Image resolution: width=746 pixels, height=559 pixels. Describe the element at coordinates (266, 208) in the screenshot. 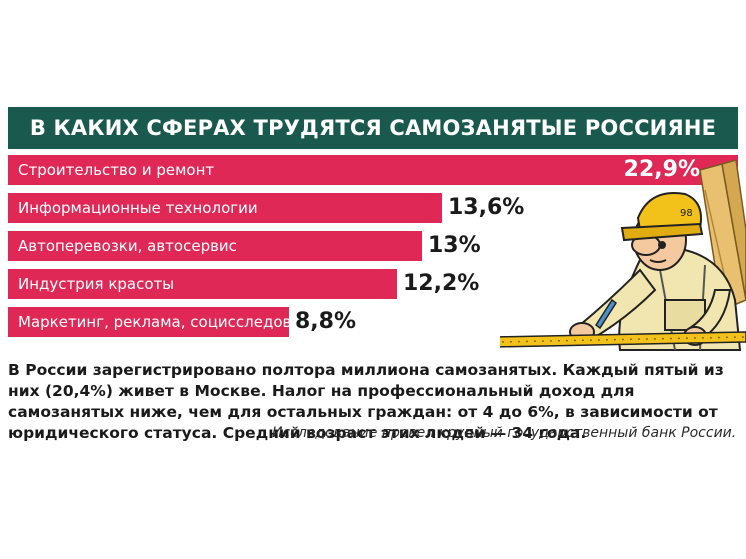

I see `bar-2: Информационные технологии 13,6%` at that location.